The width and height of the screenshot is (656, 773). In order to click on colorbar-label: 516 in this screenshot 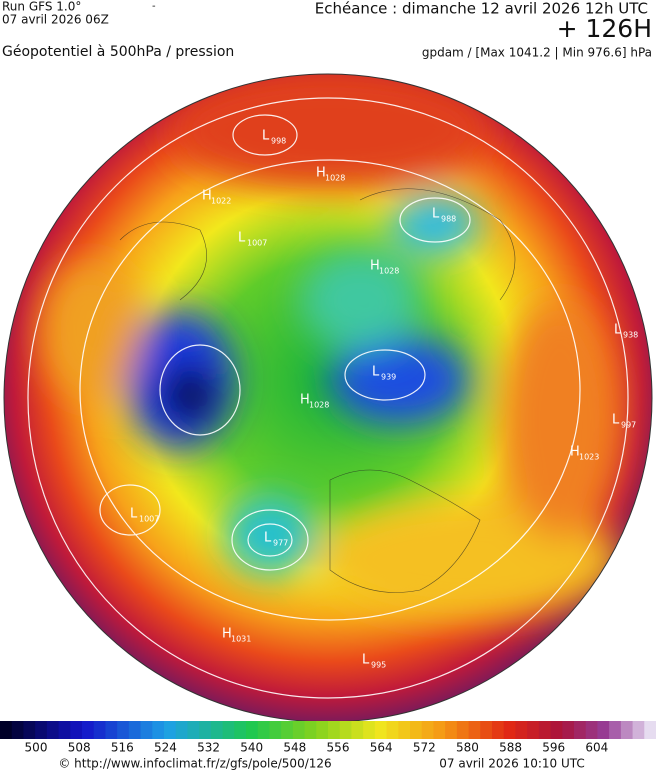, I will do `click(122, 748)`.